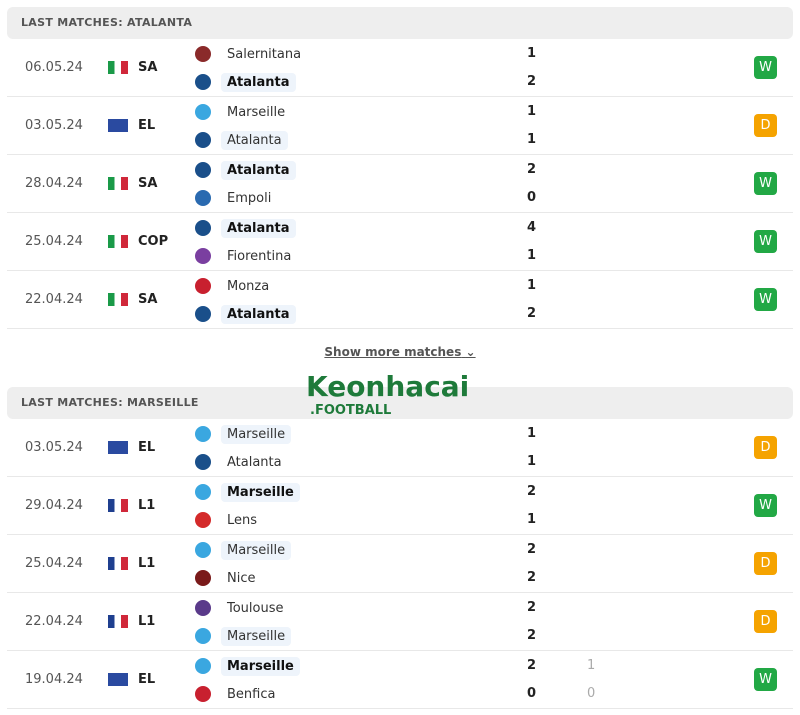 This screenshot has height=715, width=800. I want to click on section-header: LAST MATCHES: MARSEILLE, so click(400, 403).